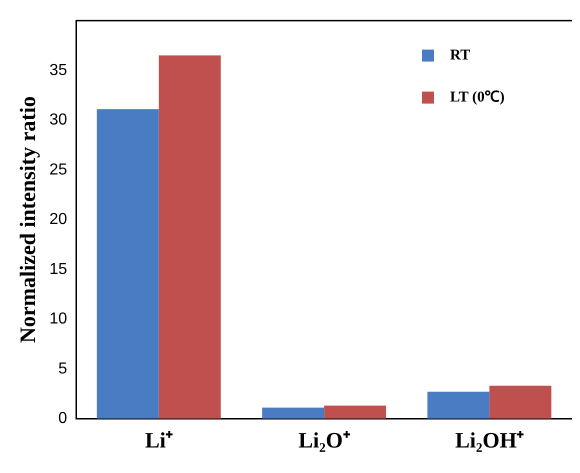 The height and width of the screenshot is (473, 580). Describe the element at coordinates (63, 369) in the screenshot. I see `y-tick-label: 5` at that location.